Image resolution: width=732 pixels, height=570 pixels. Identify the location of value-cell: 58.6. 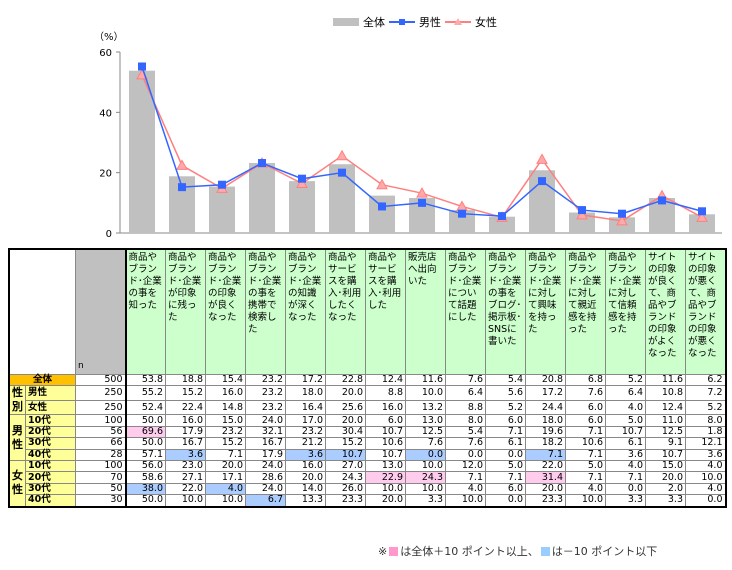
(145, 477).